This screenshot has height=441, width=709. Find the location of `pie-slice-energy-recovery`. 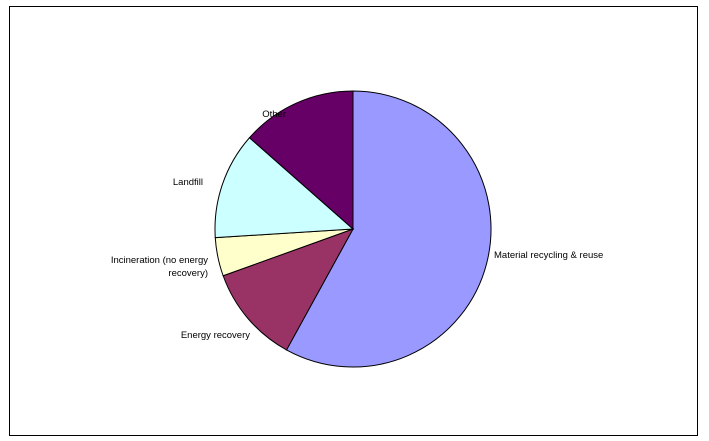

pie-slice-energy-recovery is located at coordinates (288, 289).